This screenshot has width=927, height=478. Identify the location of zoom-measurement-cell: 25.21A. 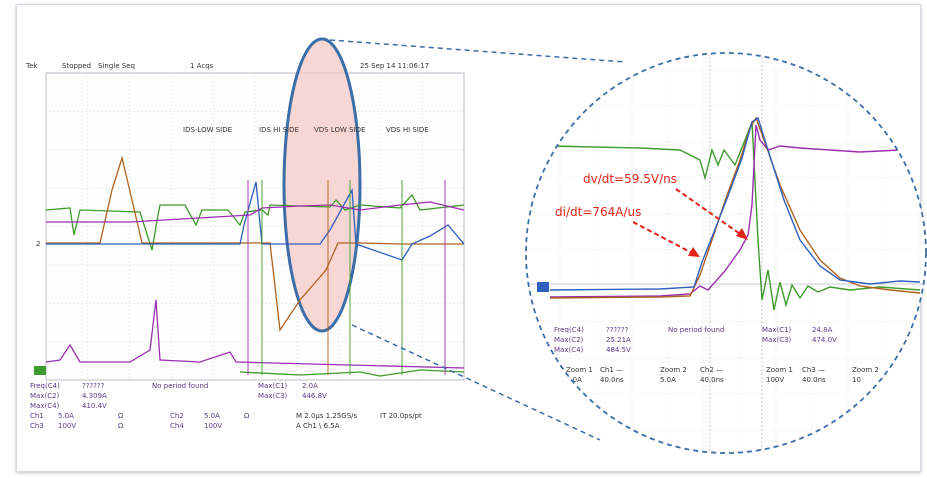
(618, 340).